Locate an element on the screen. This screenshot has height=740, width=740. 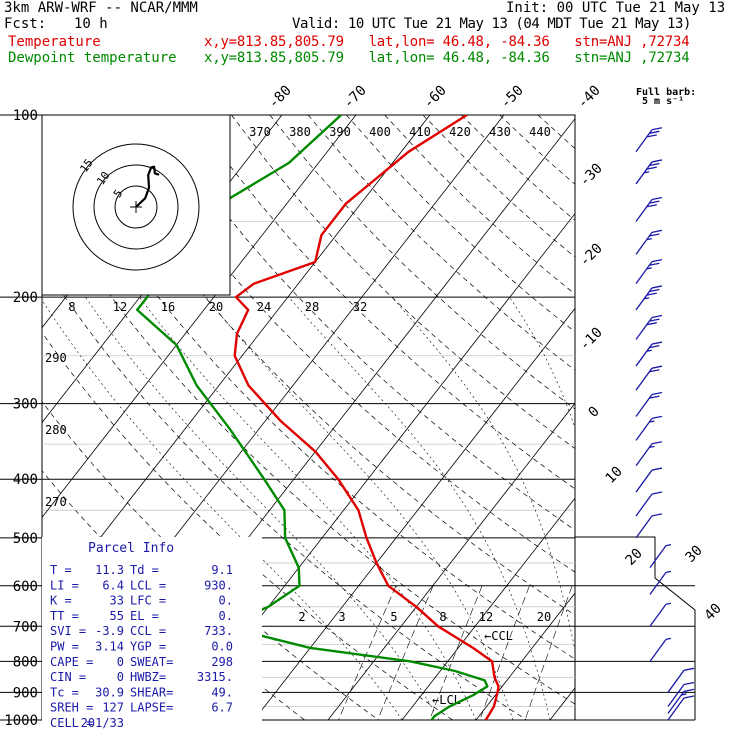
parcel-info-cell: 0. is located at coordinates (226, 601).